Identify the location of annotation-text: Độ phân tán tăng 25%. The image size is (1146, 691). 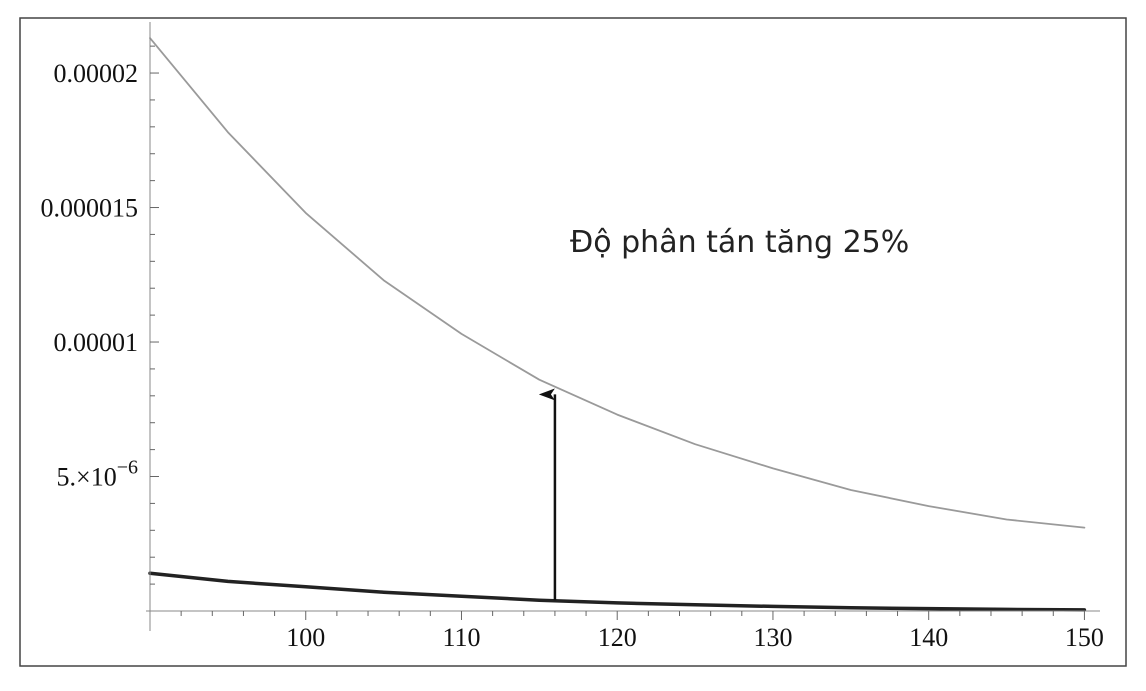
(739, 242).